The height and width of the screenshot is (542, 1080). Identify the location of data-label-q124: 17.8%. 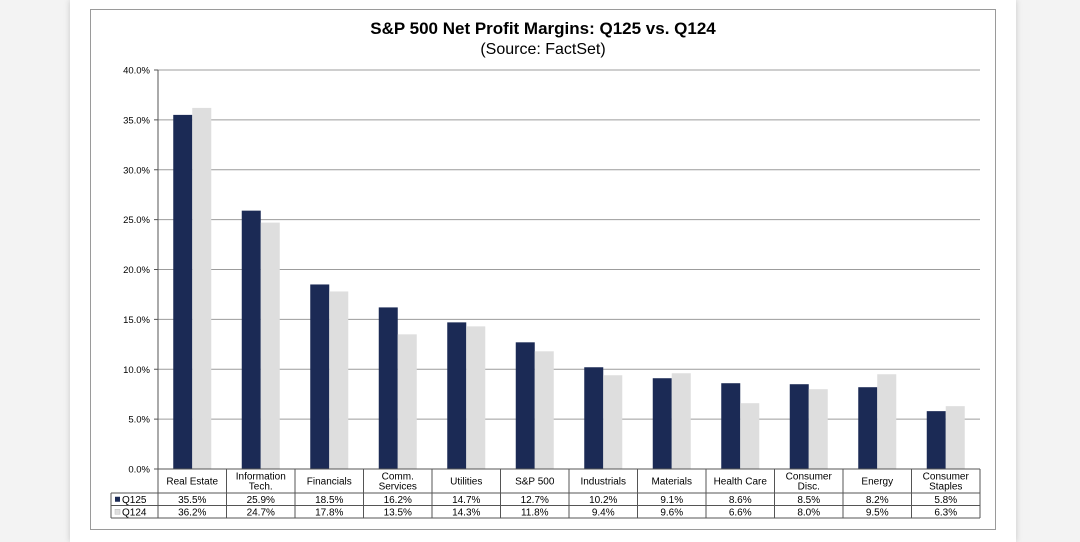
(329, 512).